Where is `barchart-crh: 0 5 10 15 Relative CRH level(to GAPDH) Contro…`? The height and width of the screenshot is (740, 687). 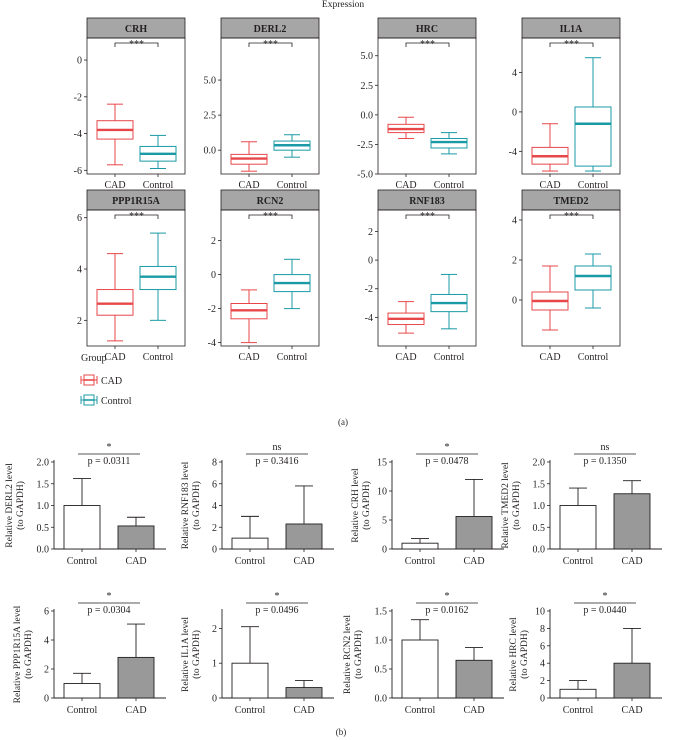
barchart-crh: 0 5 10 15 Relative CRH level(to GAPDH) Contro… is located at coordinates (427, 504).